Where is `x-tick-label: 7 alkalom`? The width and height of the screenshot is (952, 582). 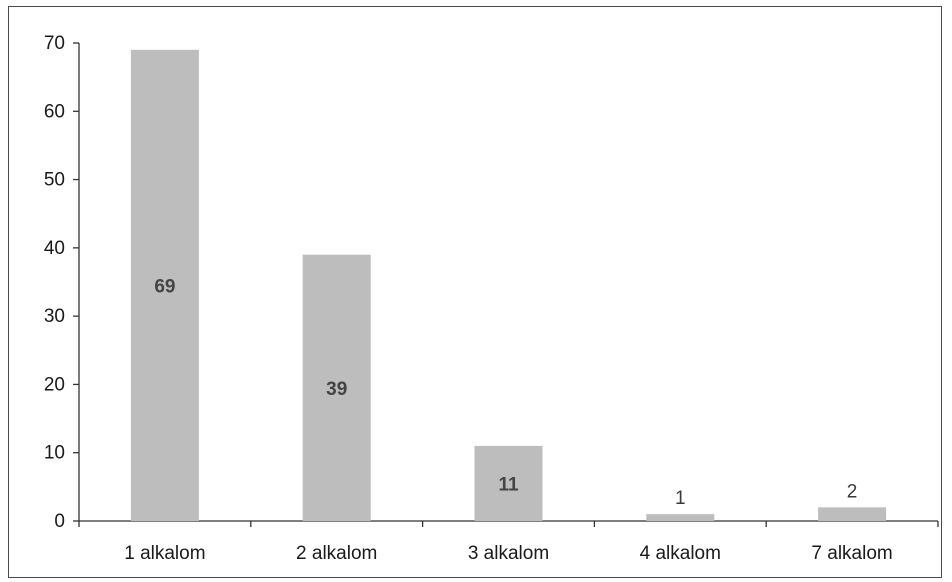
x-tick-label: 7 alkalom is located at coordinates (851, 553).